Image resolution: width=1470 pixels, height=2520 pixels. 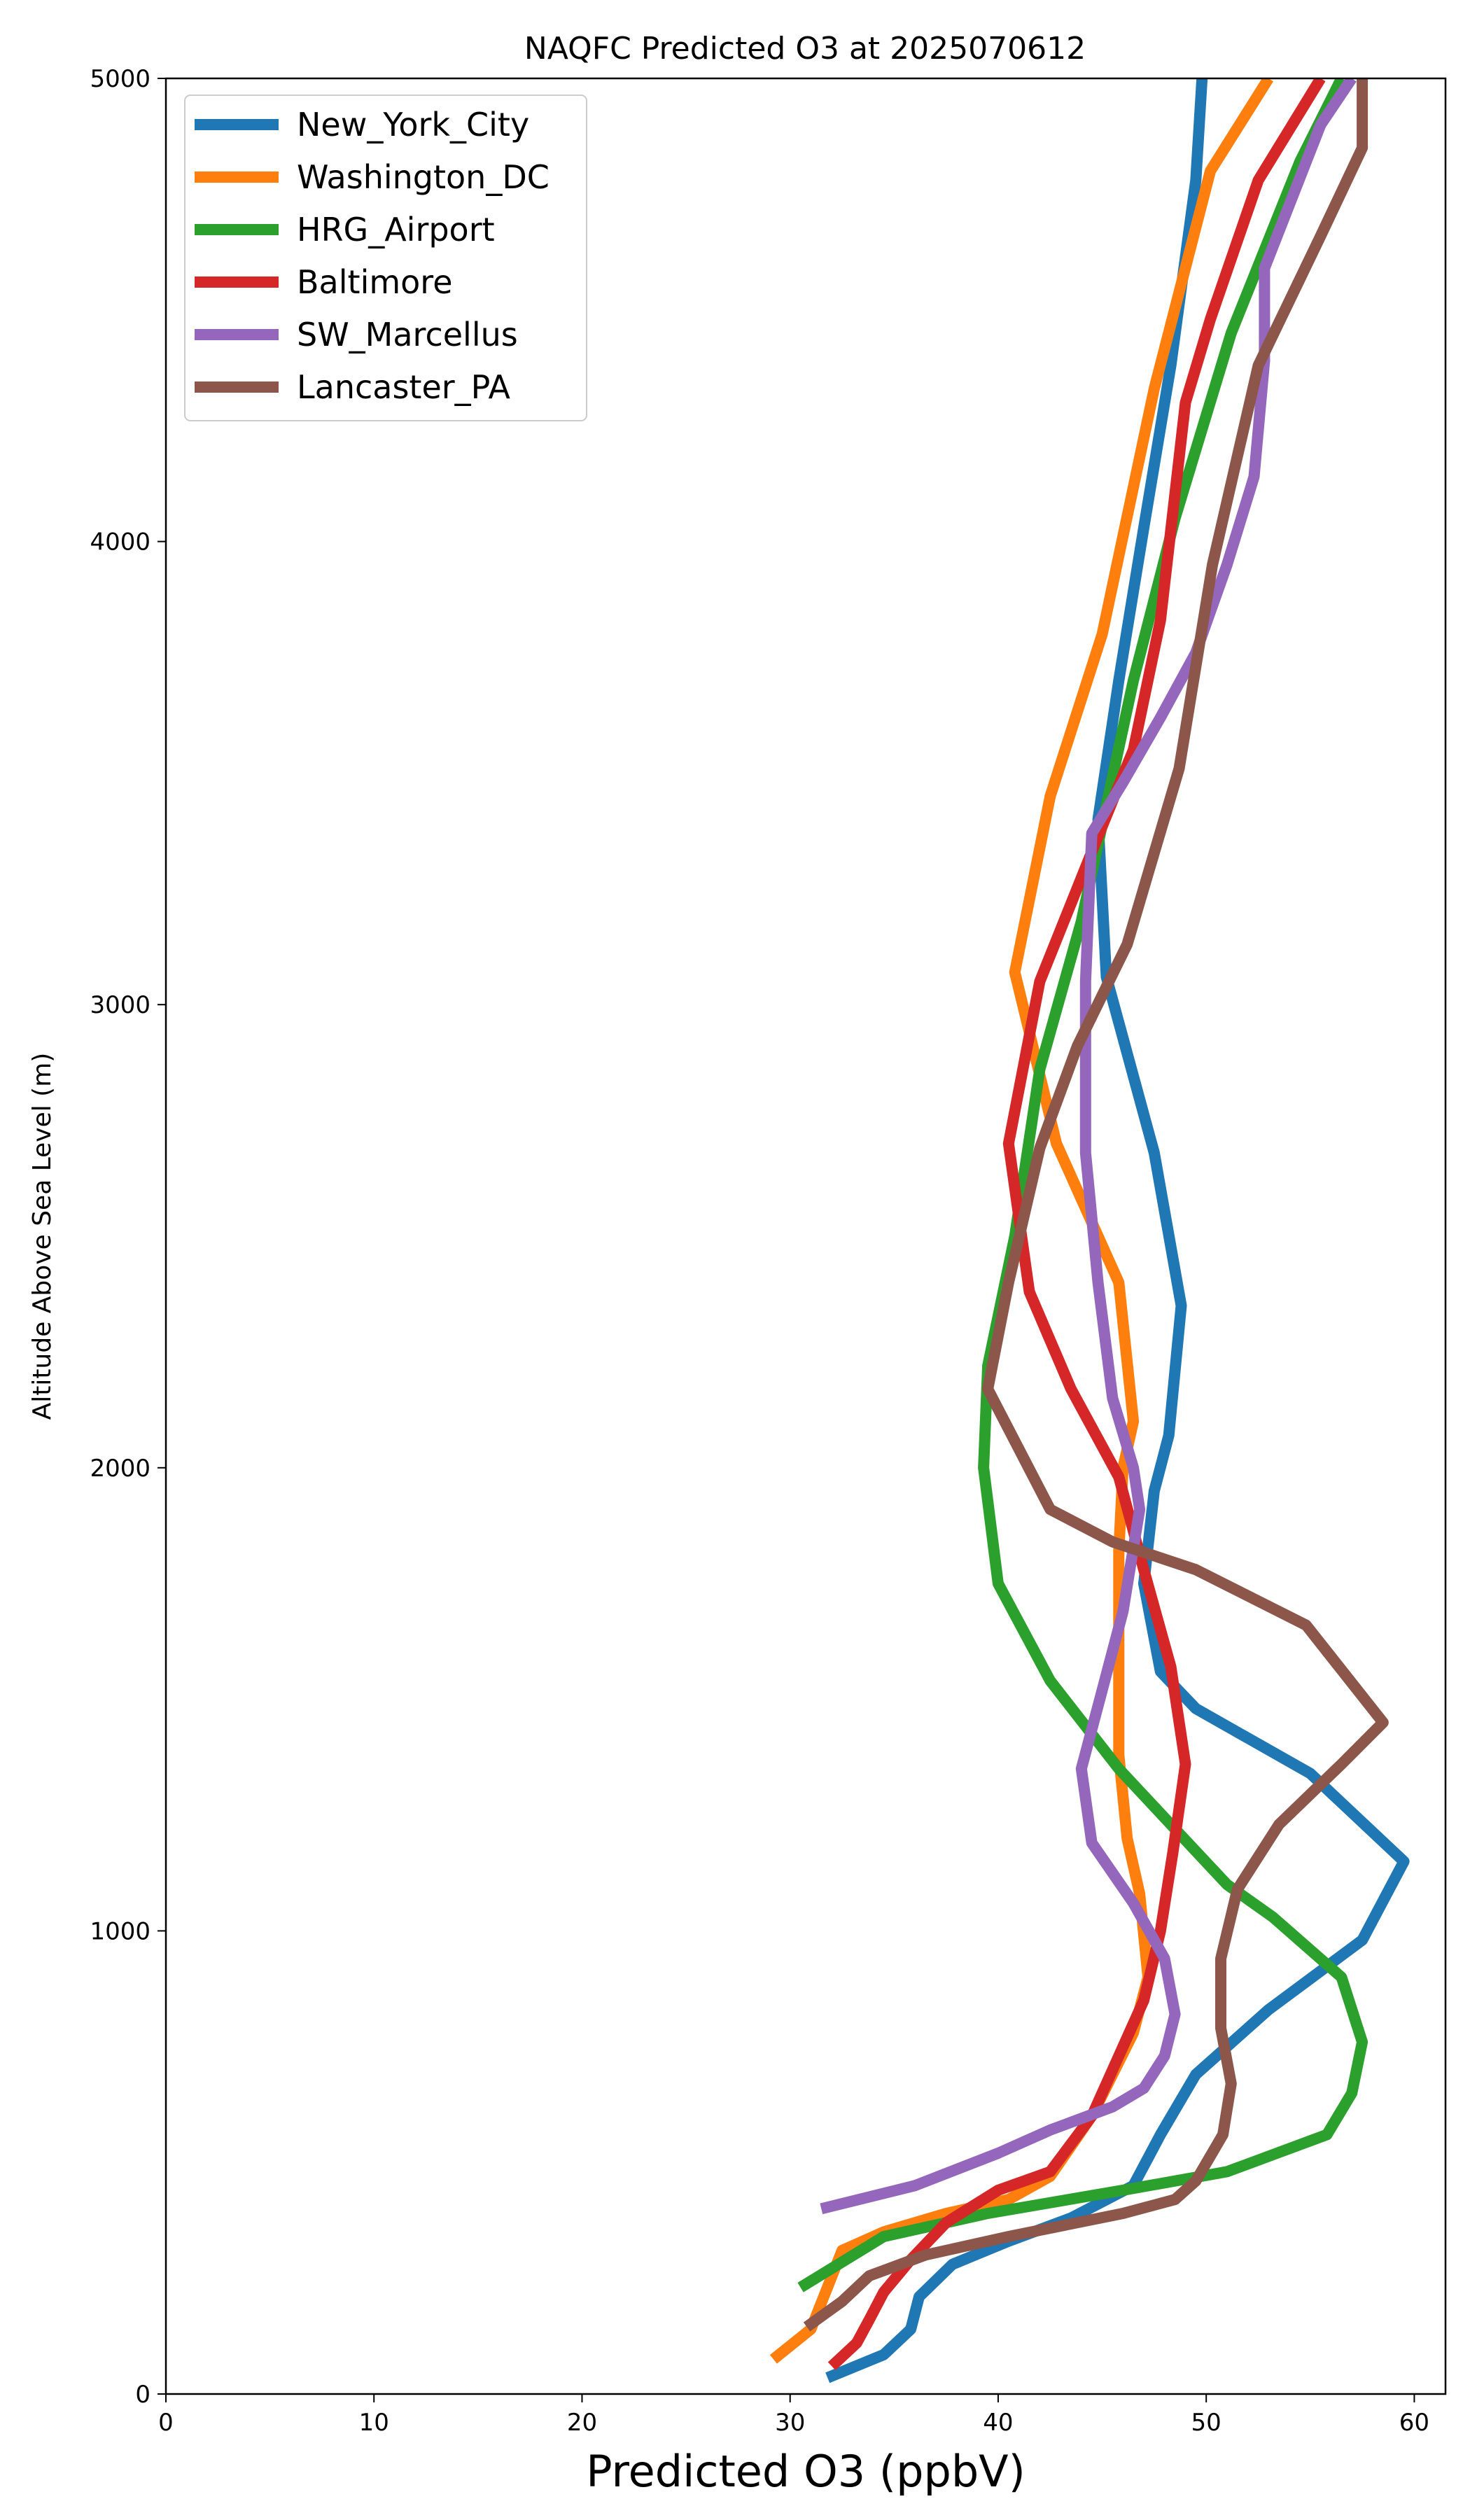 What do you see at coordinates (166, 2423) in the screenshot?
I see `x-tick-label: 0` at bounding box center [166, 2423].